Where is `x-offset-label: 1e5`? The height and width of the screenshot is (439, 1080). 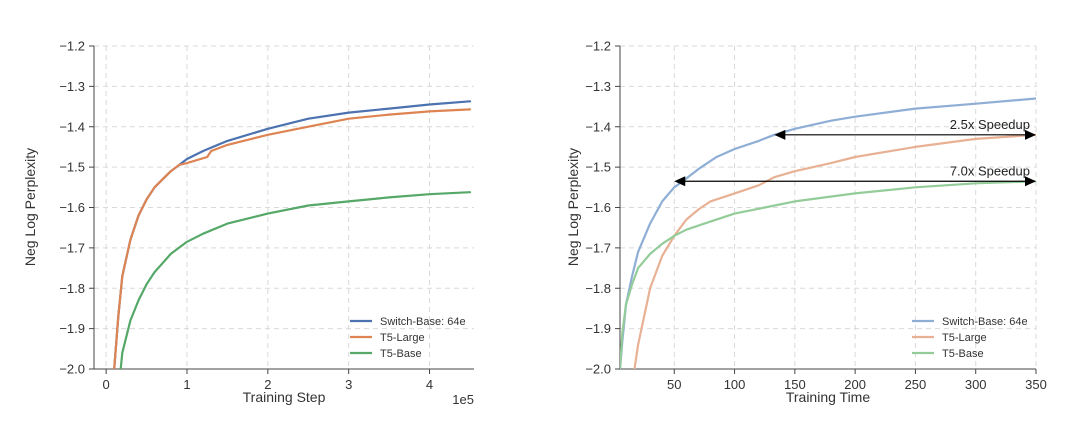 x-offset-label: 1e5 is located at coordinates (463, 399).